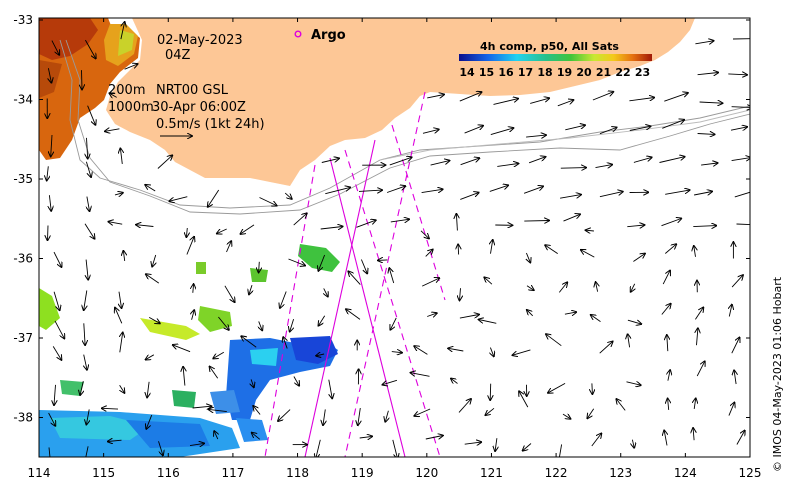 This screenshot has width=791, height=492. What do you see at coordinates (603, 72) in the screenshot?
I see `sst-colorbar-tick: 21` at bounding box center [603, 72].